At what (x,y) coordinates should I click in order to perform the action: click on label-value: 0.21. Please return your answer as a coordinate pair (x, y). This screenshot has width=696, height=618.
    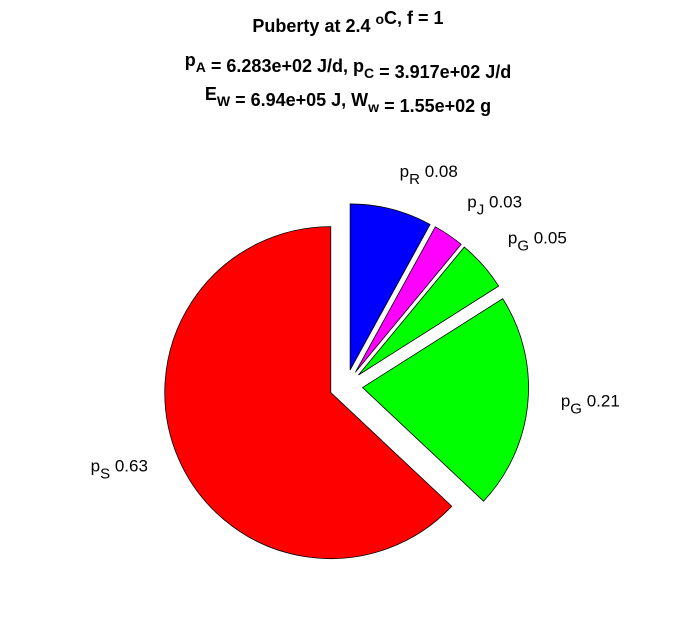
    Looking at the image, I should click on (601, 400).